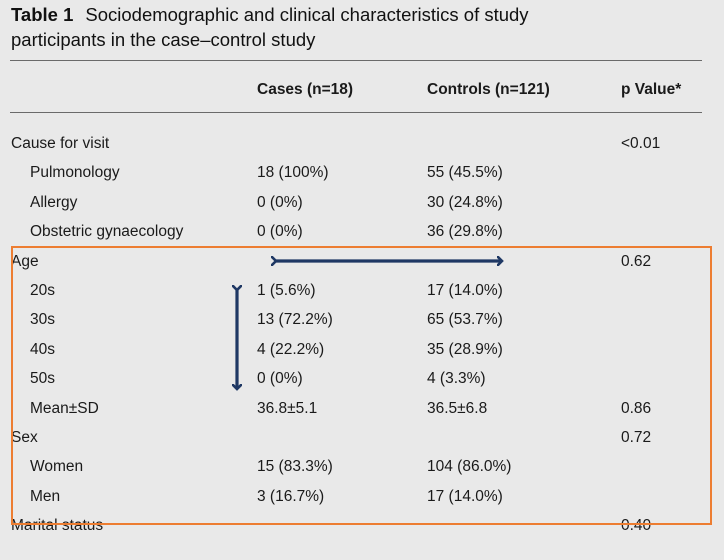  I want to click on row-label: 30s, so click(42, 319).